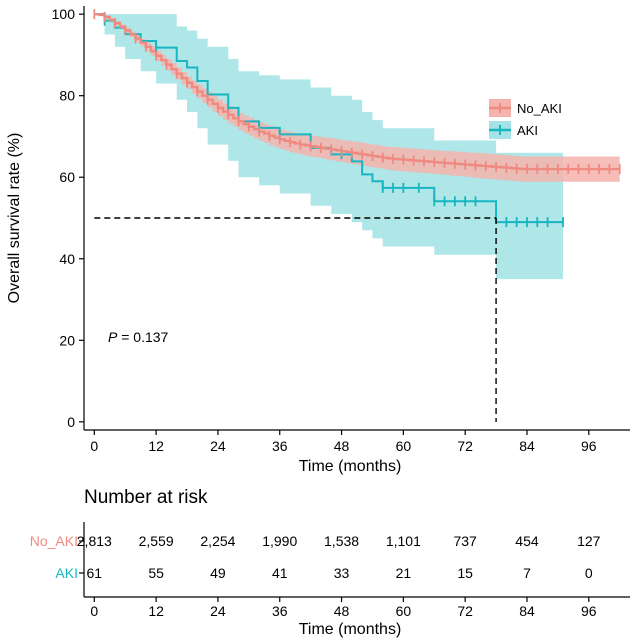 This screenshot has height=641, width=640. I want to click on x-tick-label: 72, so click(465, 446).